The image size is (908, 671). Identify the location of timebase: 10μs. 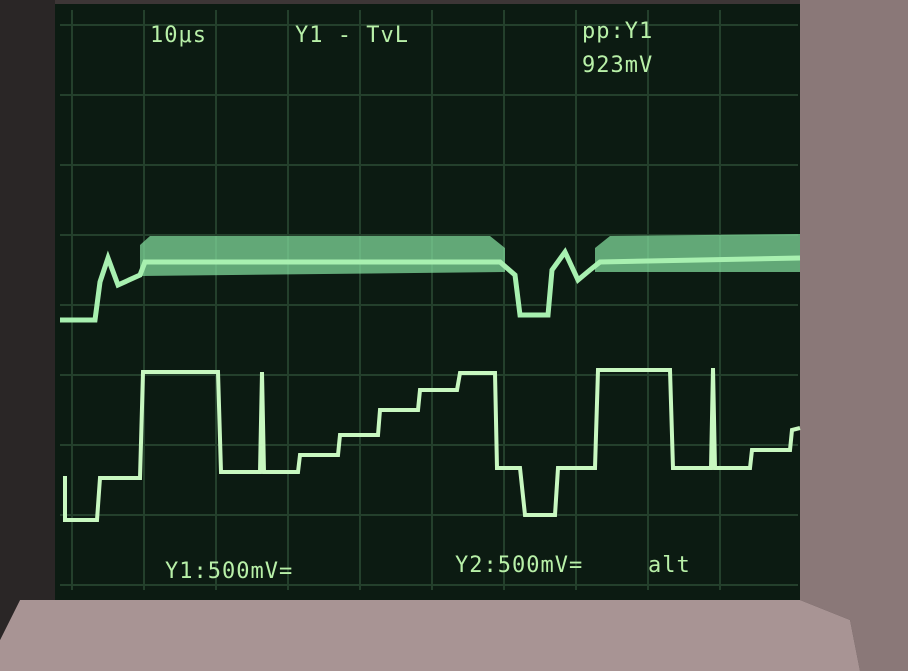
(178, 35).